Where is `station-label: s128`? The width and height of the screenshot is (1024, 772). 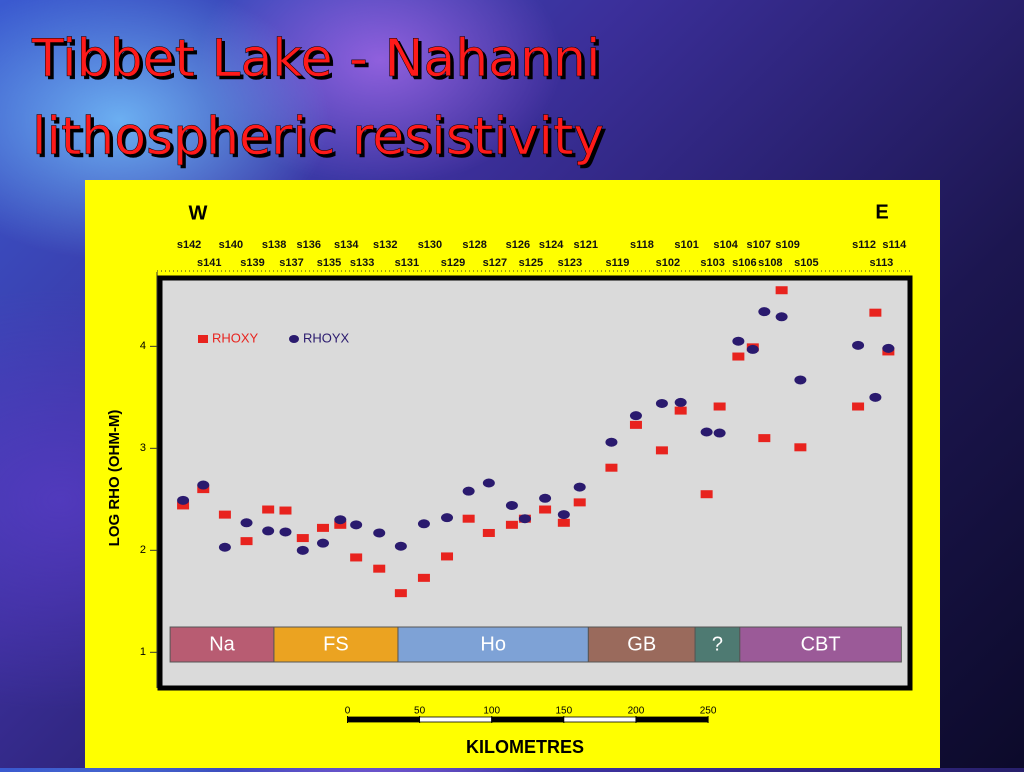 station-label: s128 is located at coordinates (474, 245).